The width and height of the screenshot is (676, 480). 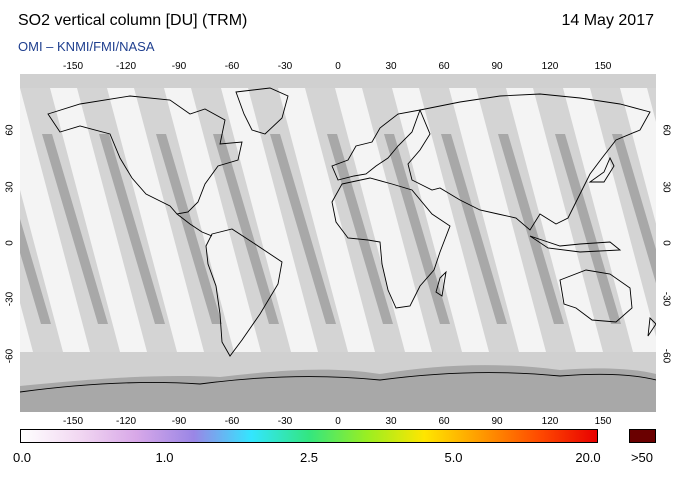 What do you see at coordinates (497, 421) in the screenshot?
I see `bottom-lon-tick: 90` at bounding box center [497, 421].